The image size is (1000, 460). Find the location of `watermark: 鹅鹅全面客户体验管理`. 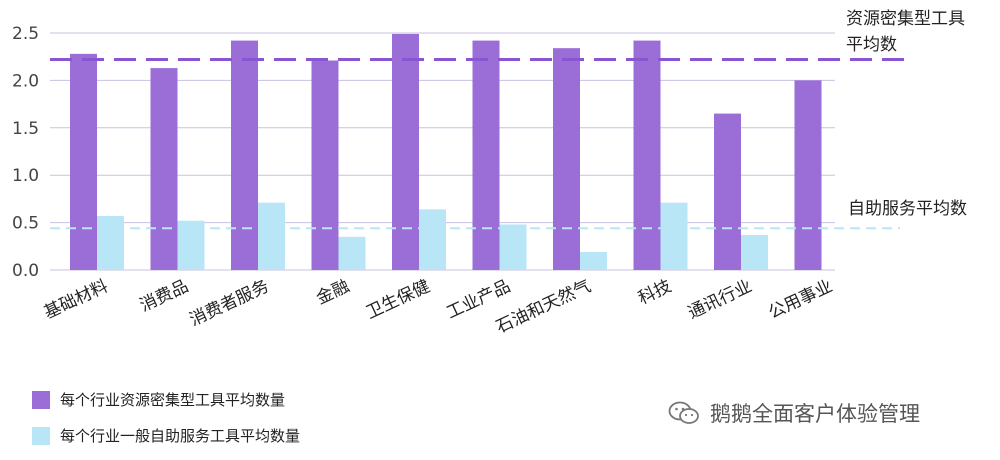

watermark: 鹅鹅全面客户体验管理 is located at coordinates (794, 413).